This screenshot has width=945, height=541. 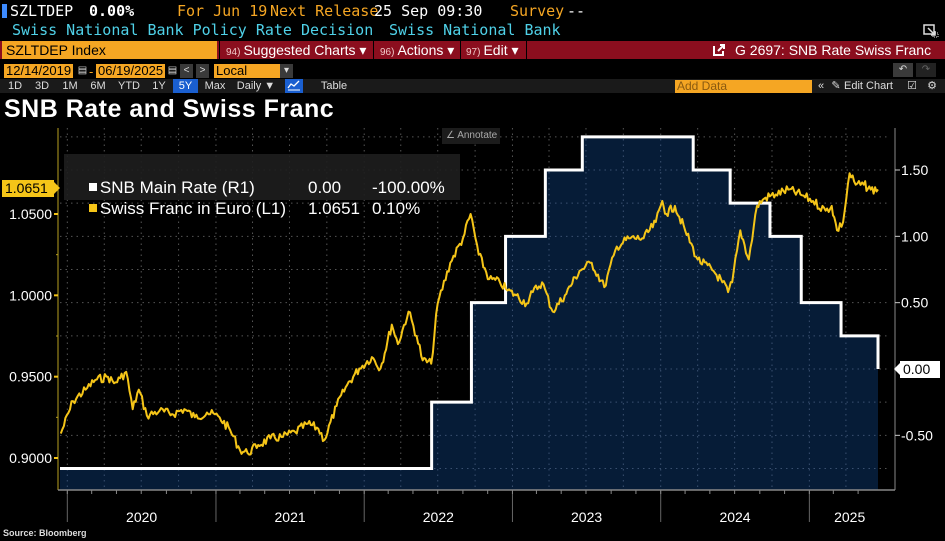 What do you see at coordinates (914, 170) in the screenshot?
I see `right-tick-label: 1.50` at bounding box center [914, 170].